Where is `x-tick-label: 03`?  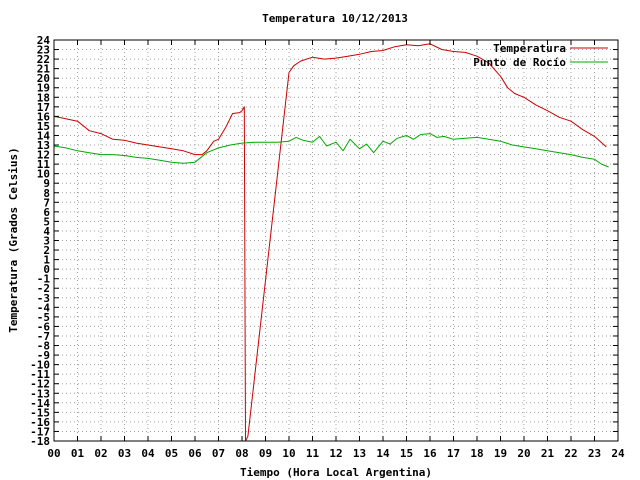
x-tick-label: 03 is located at coordinates (124, 453).